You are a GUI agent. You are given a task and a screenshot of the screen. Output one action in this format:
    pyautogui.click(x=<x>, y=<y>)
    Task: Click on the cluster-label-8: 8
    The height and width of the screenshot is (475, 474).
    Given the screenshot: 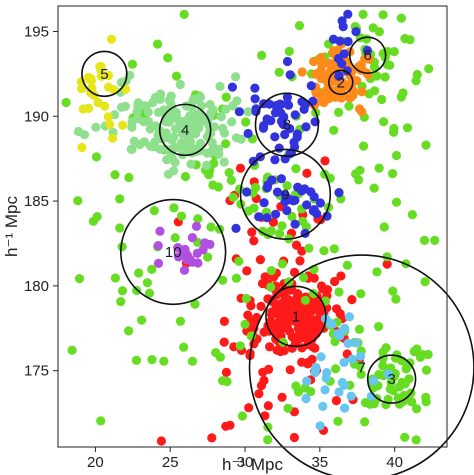 What is the action you would take?
    pyautogui.click(x=287, y=125)
    